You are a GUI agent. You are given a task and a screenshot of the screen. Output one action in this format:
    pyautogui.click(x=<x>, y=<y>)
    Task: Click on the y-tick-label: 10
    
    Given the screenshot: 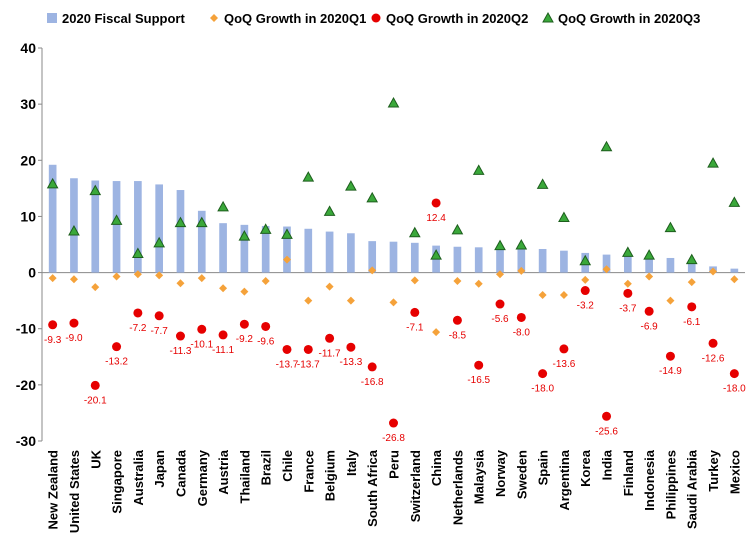 What is the action you would take?
    pyautogui.click(x=28, y=216)
    